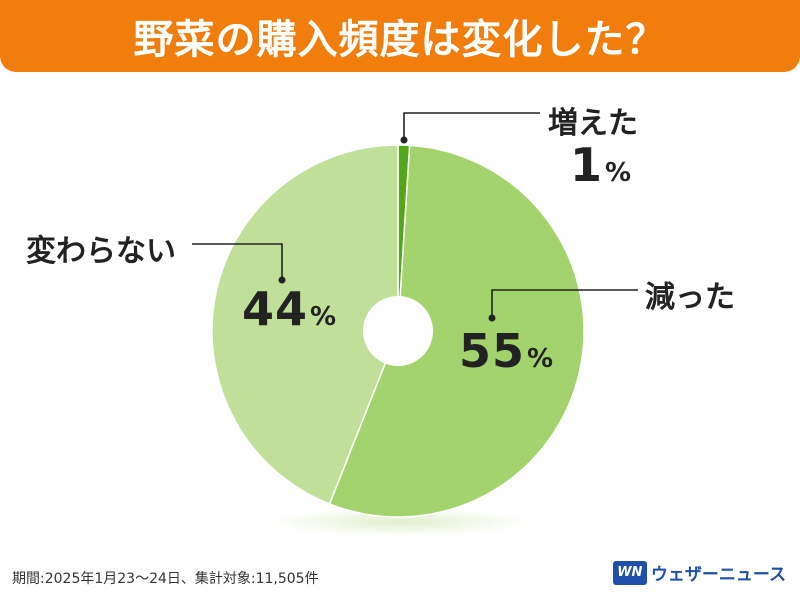 Image resolution: width=800 pixels, height=600 pixels. I want to click on leader-increased-dot, so click(404, 140).